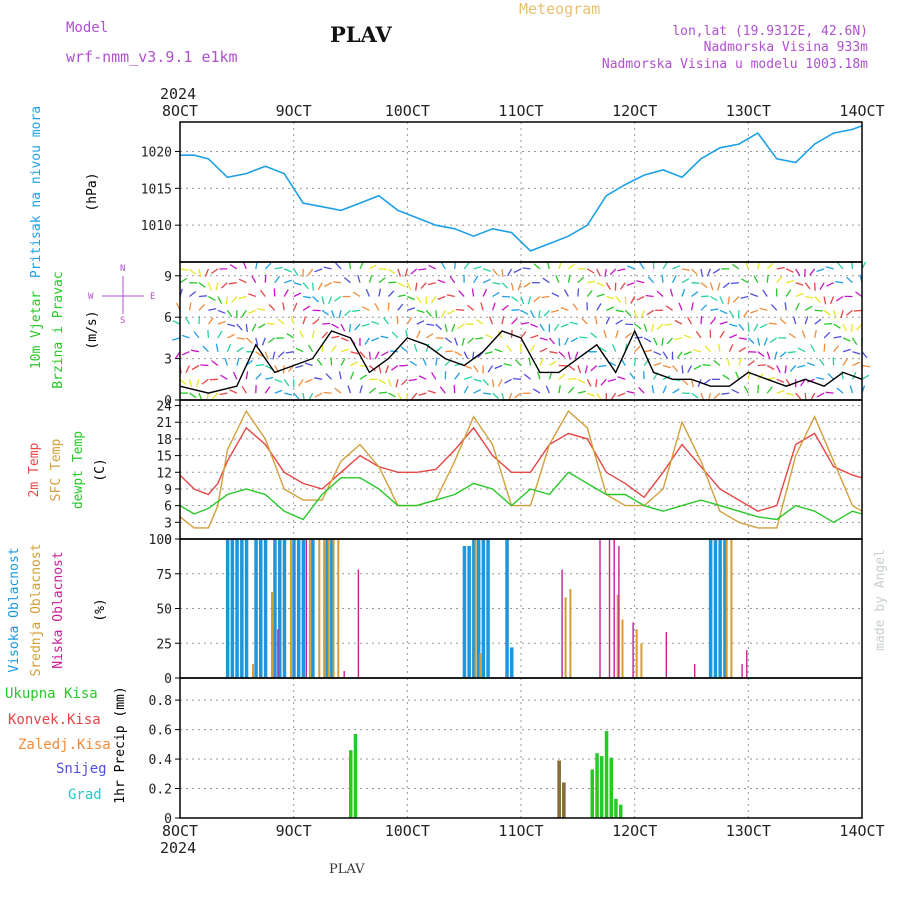 The image size is (900, 900). I want to click on cloud-low-bar, so click(742, 671).